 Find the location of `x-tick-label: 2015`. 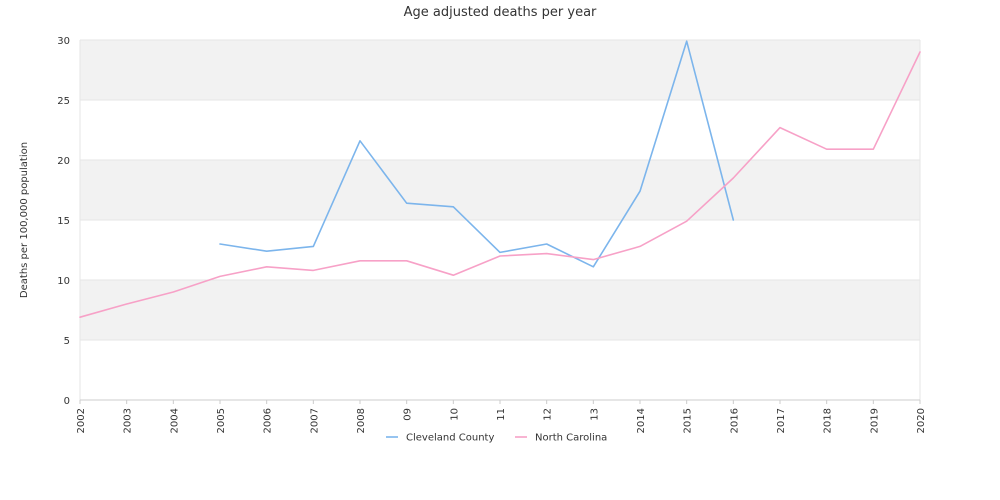

x-tick-label: 2015 is located at coordinates (688, 420).